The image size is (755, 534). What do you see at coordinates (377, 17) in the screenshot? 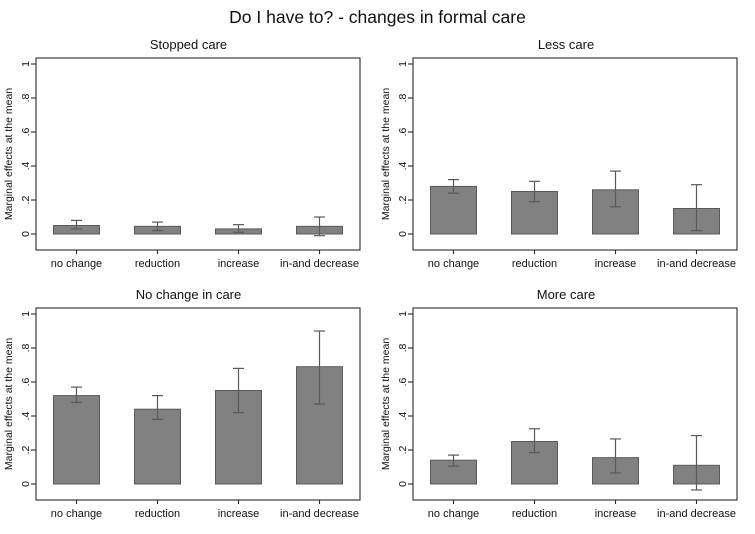
I see `figure-title: Do I have to? - changes in formal care` at bounding box center [377, 17].